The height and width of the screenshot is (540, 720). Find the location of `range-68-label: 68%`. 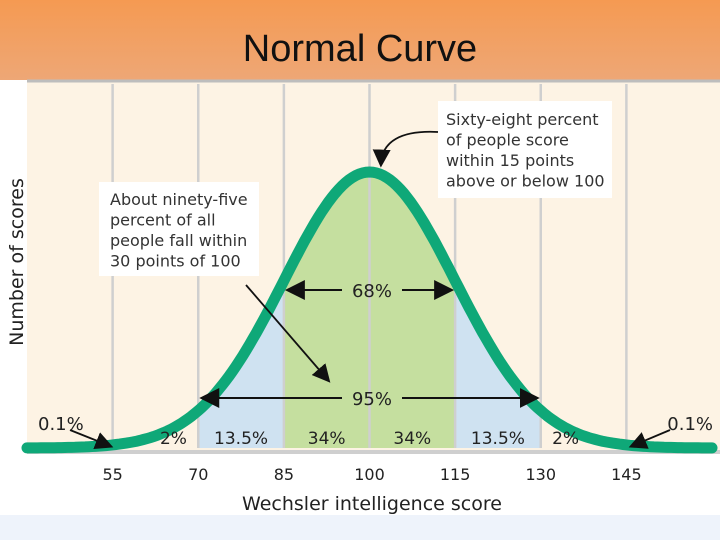

range-68-label: 68% is located at coordinates (372, 291).